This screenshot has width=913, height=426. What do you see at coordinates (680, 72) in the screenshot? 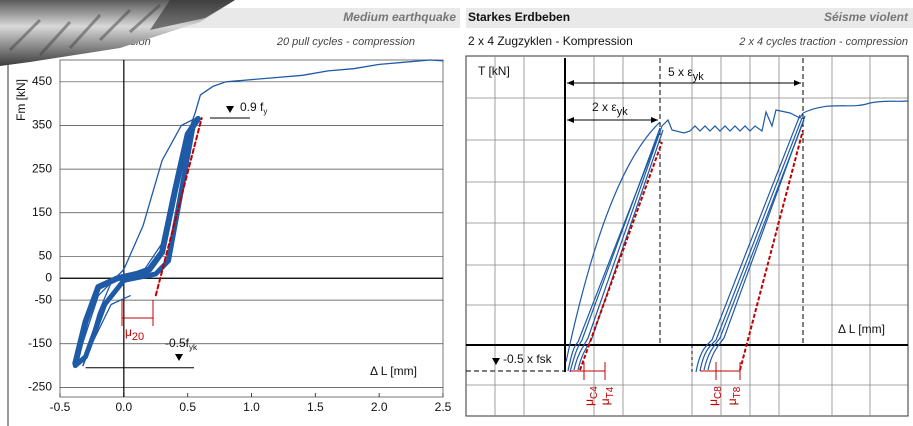
I see `annotation-text: 5 x ε` at bounding box center [680, 72].